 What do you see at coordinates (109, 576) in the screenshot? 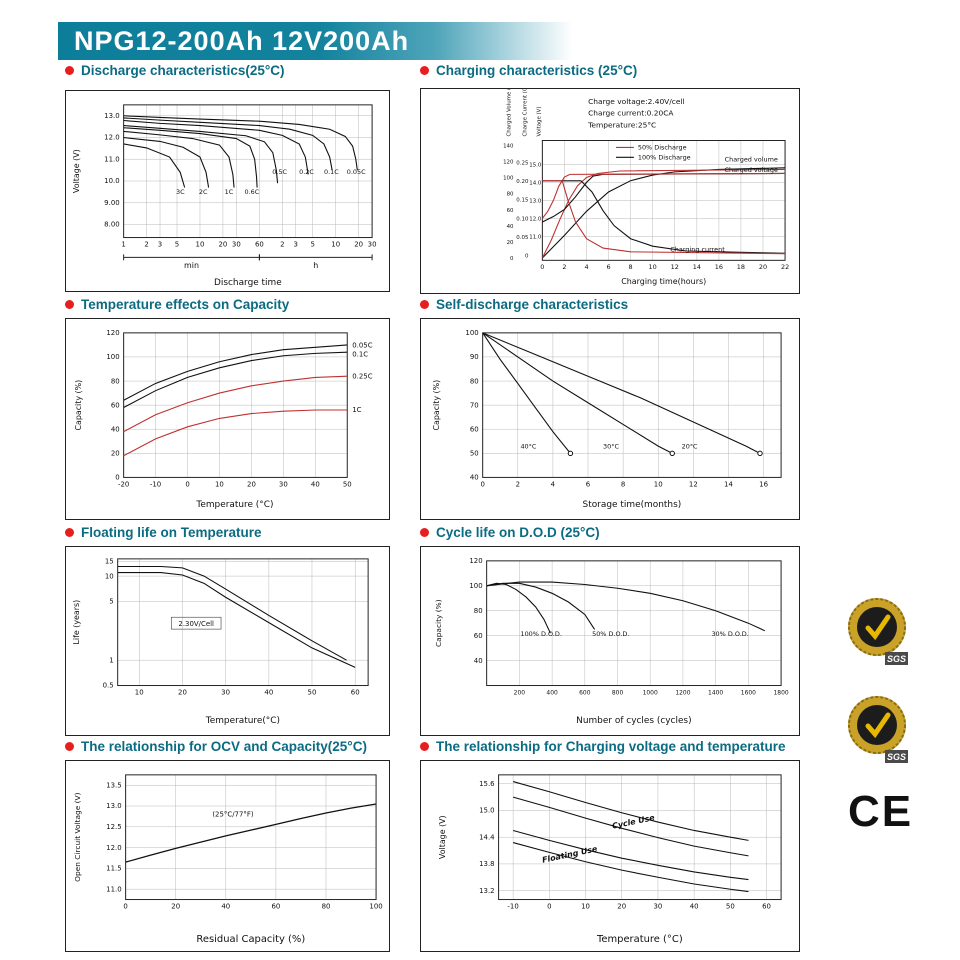
I see `y-tick-label: 10` at bounding box center [109, 576].